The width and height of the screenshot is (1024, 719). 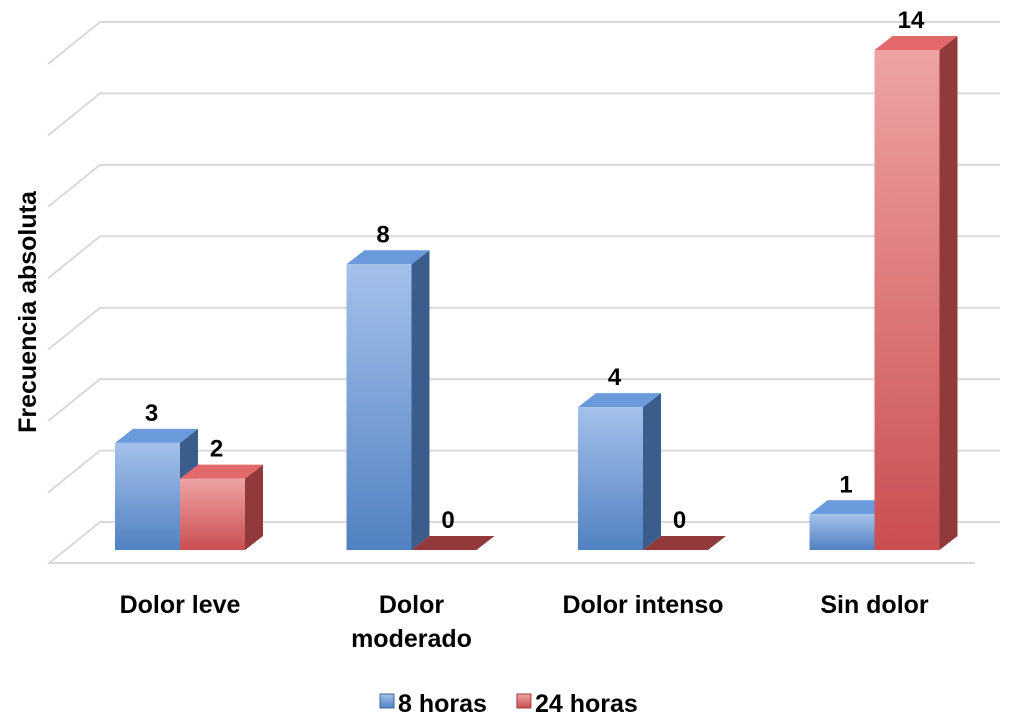 What do you see at coordinates (216, 449) in the screenshot?
I see `data-label: 2` at bounding box center [216, 449].